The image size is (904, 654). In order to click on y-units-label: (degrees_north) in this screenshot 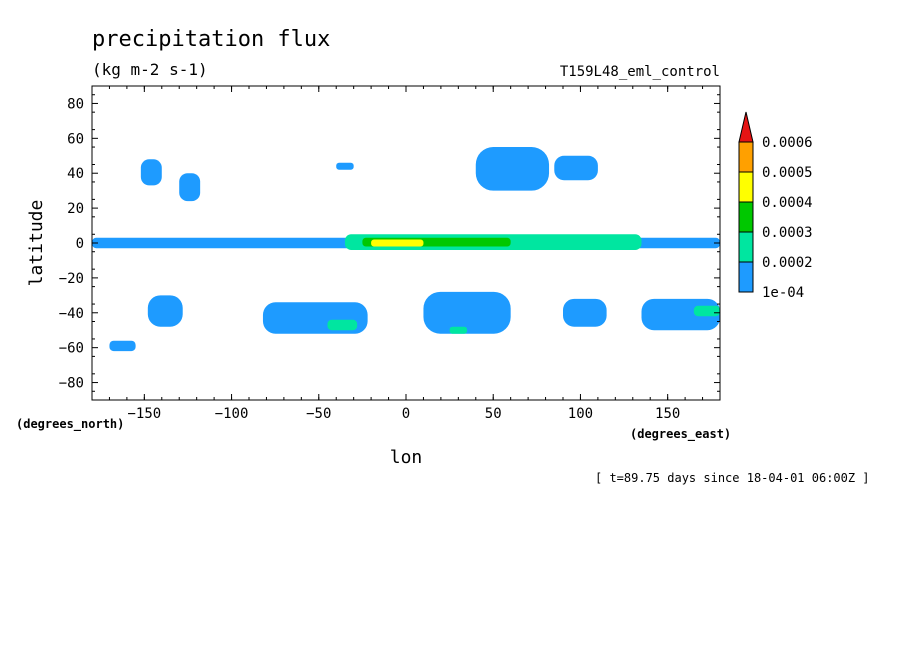, I will do `click(70, 424)`.